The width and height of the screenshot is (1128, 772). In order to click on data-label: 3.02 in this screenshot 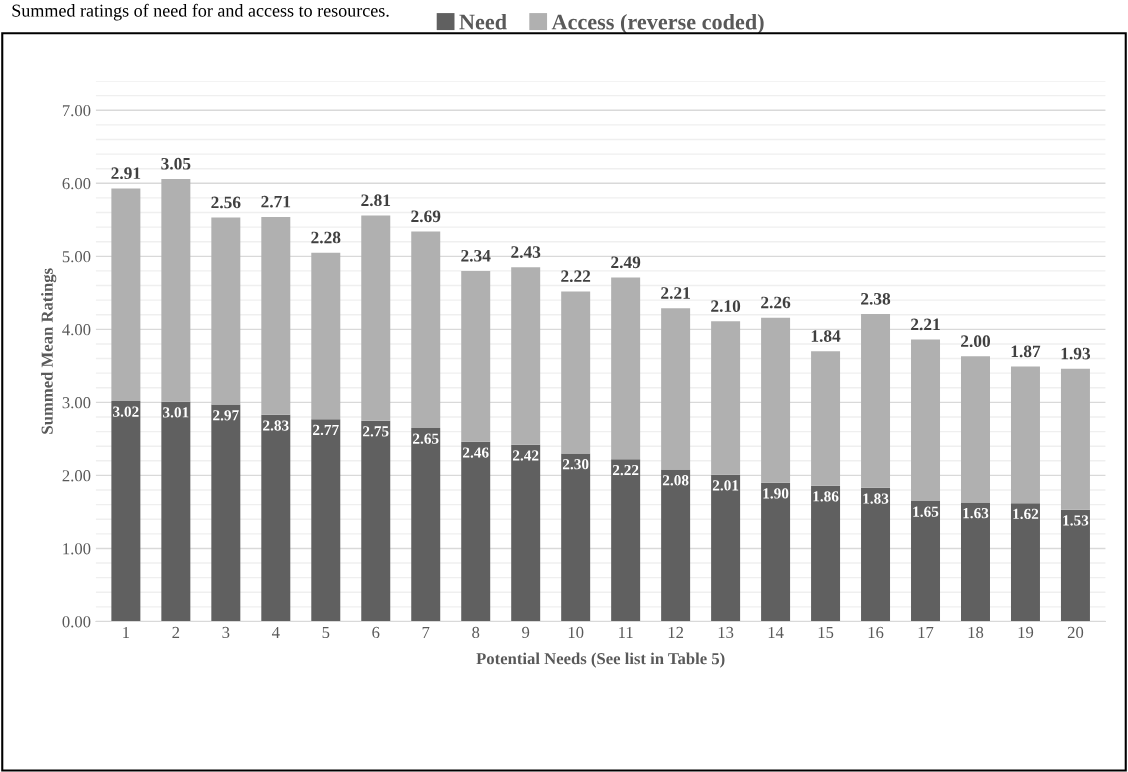, I will do `click(126, 411)`.